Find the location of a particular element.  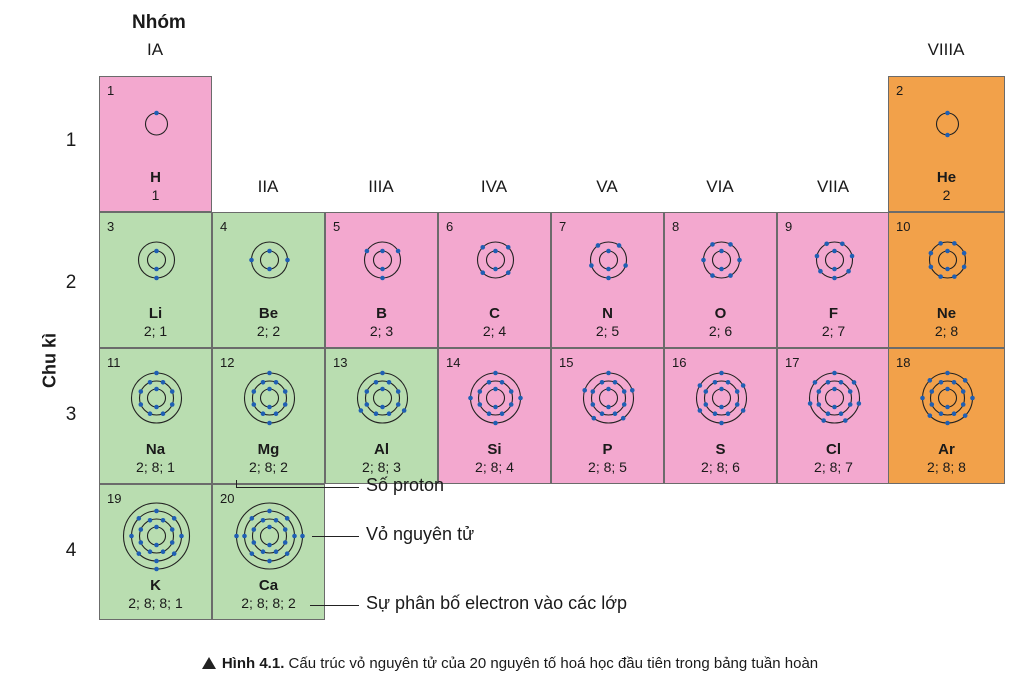

element-symbol: P is located at coordinates (607, 449).